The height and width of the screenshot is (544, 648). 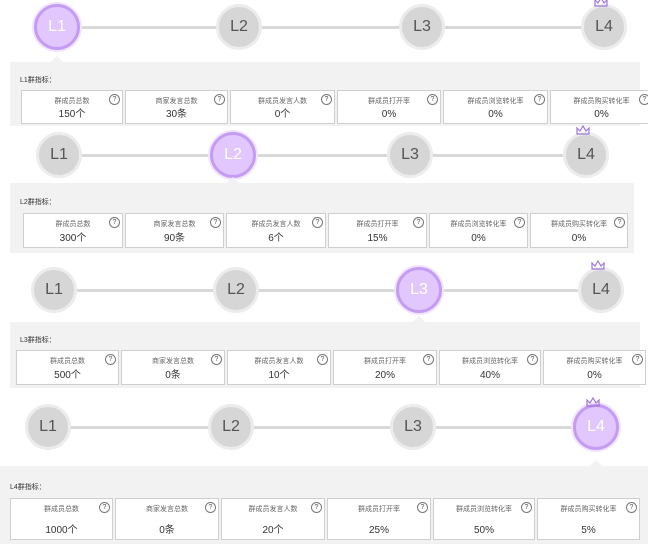 What do you see at coordinates (176, 114) in the screenshot?
I see `metric-value: 30条` at bounding box center [176, 114].